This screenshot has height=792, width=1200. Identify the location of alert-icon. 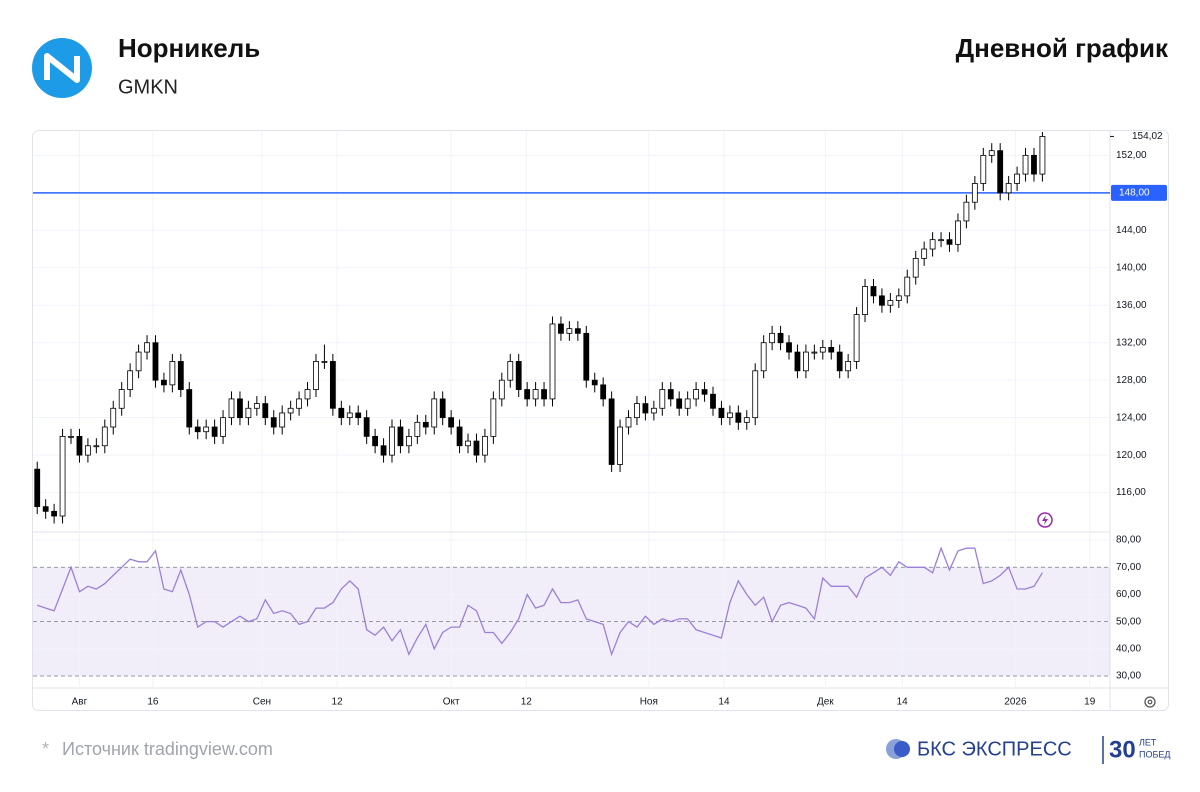
(1045, 520).